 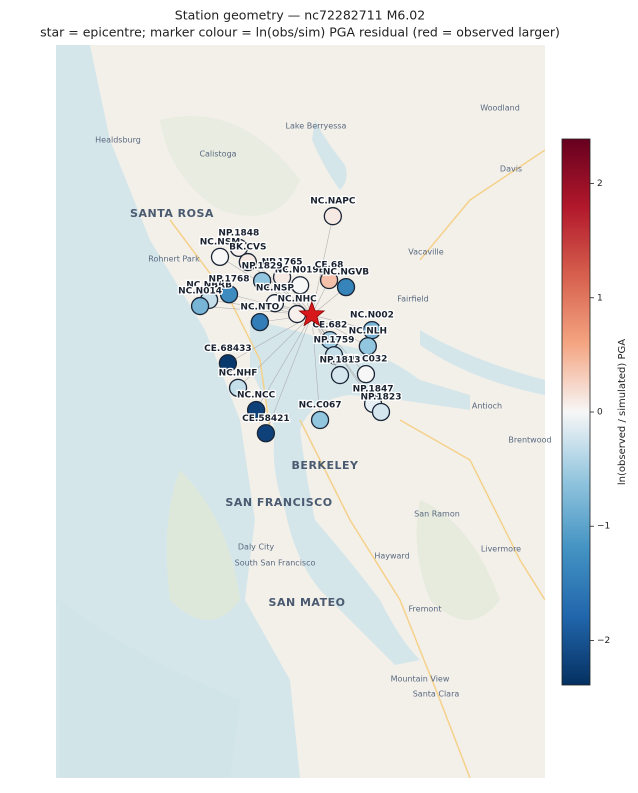 I want to click on place-label: Hayward, so click(x=391, y=556).